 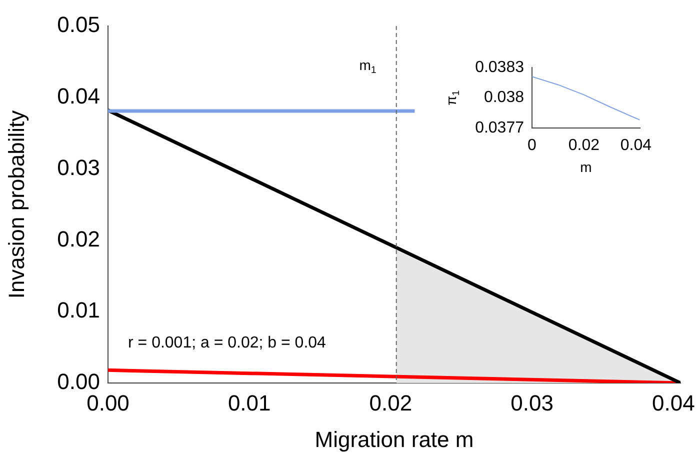 I want to click on y-axis-title: π1, so click(x=452, y=98).